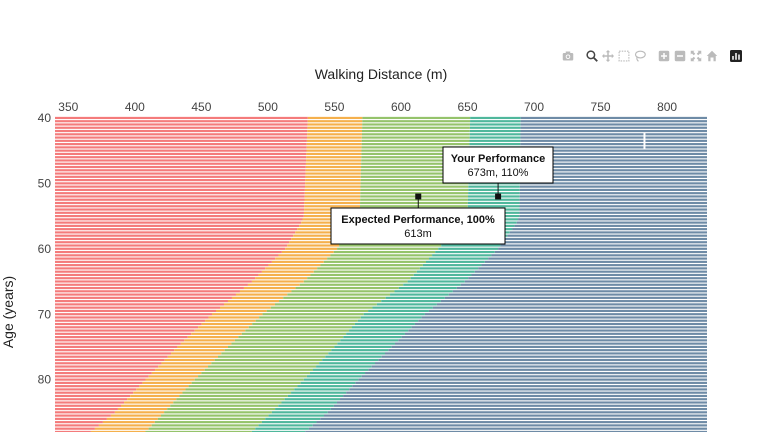  What do you see at coordinates (568, 56) in the screenshot?
I see `camera-button` at bounding box center [568, 56].